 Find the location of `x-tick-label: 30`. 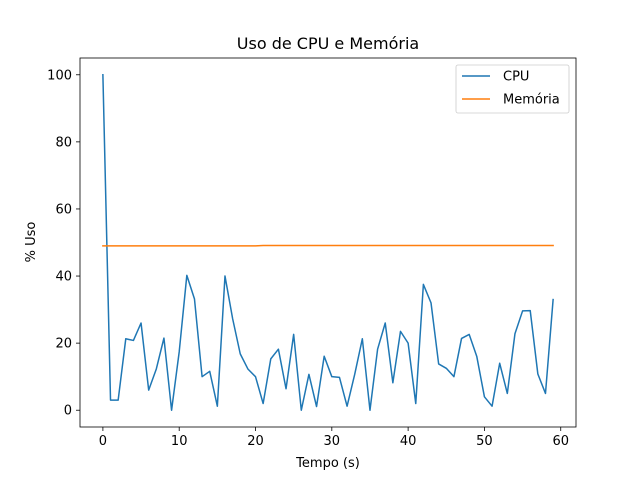

x-tick-label: 30 is located at coordinates (332, 441).